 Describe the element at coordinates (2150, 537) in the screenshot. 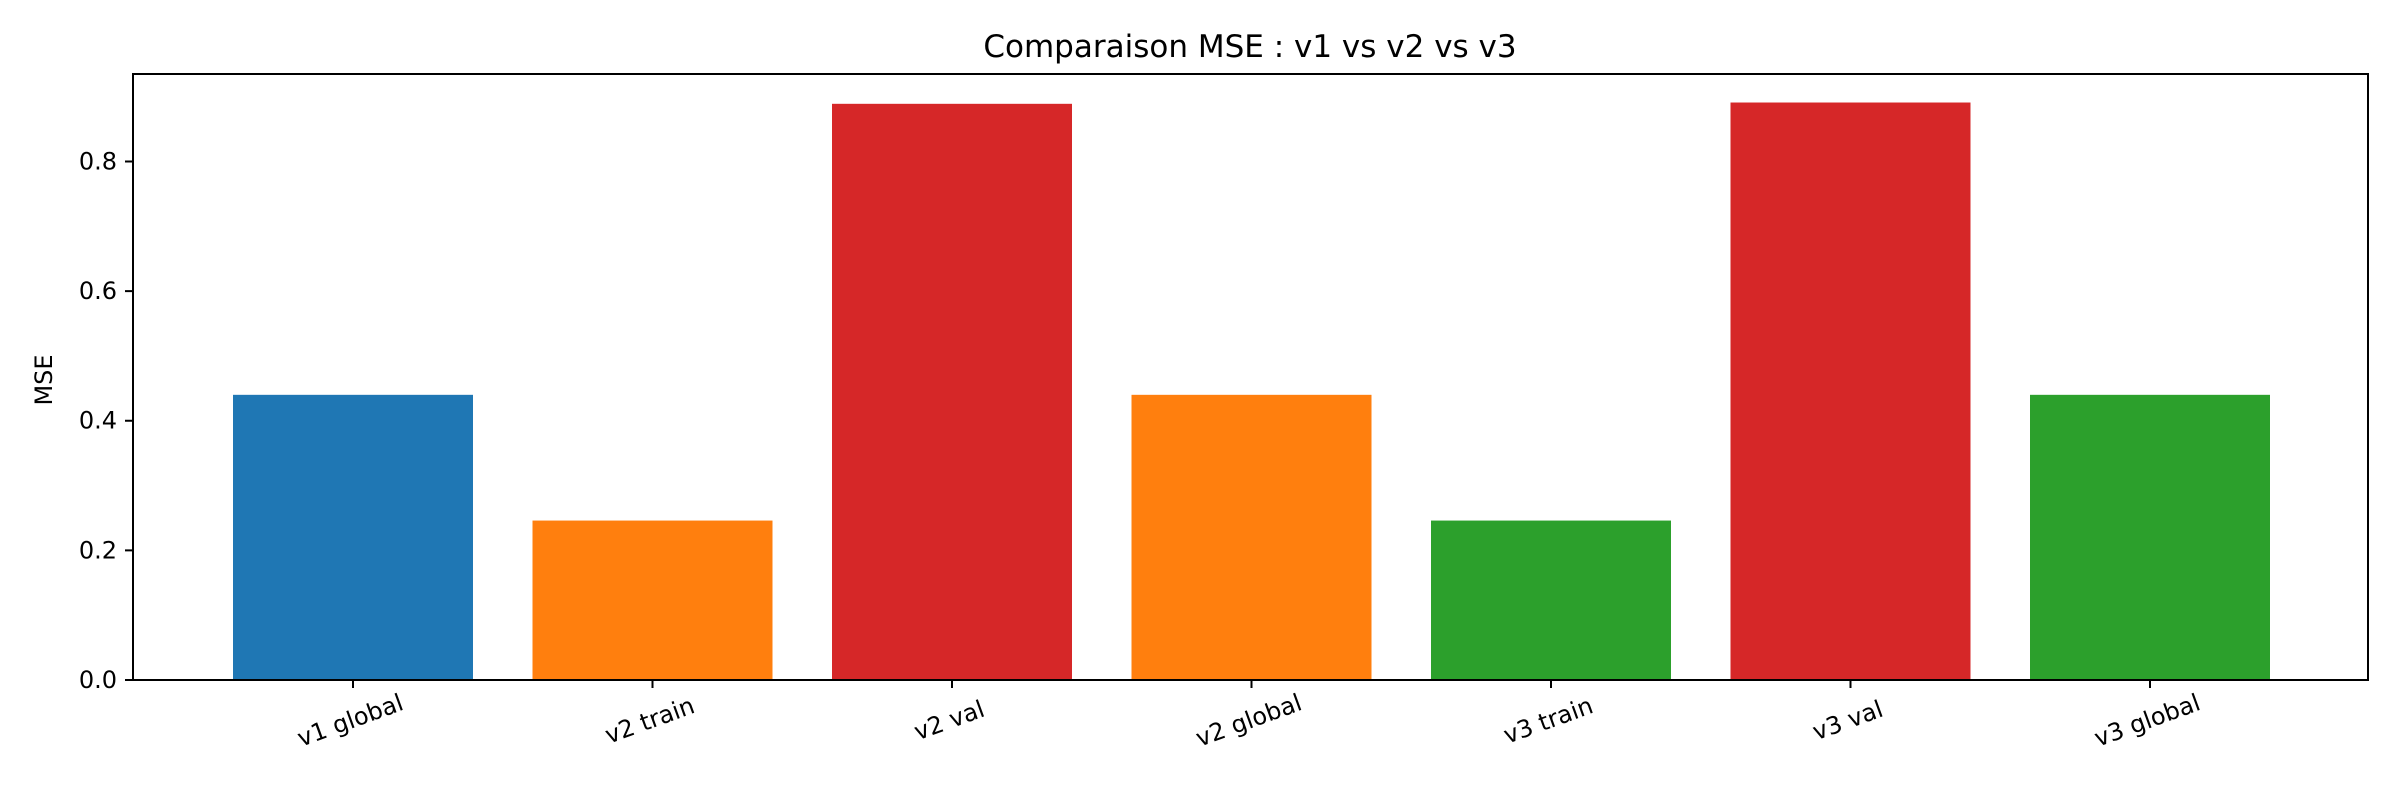

I see `bar-v3-global` at that location.